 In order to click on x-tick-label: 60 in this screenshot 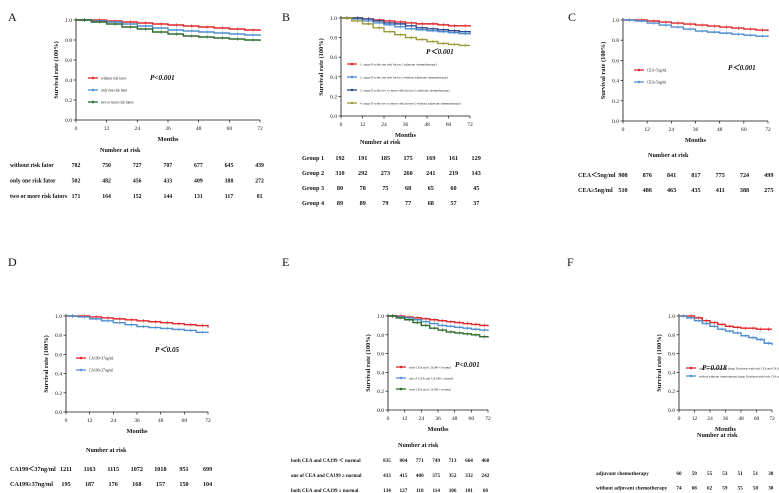, I will do `click(472, 419)`.